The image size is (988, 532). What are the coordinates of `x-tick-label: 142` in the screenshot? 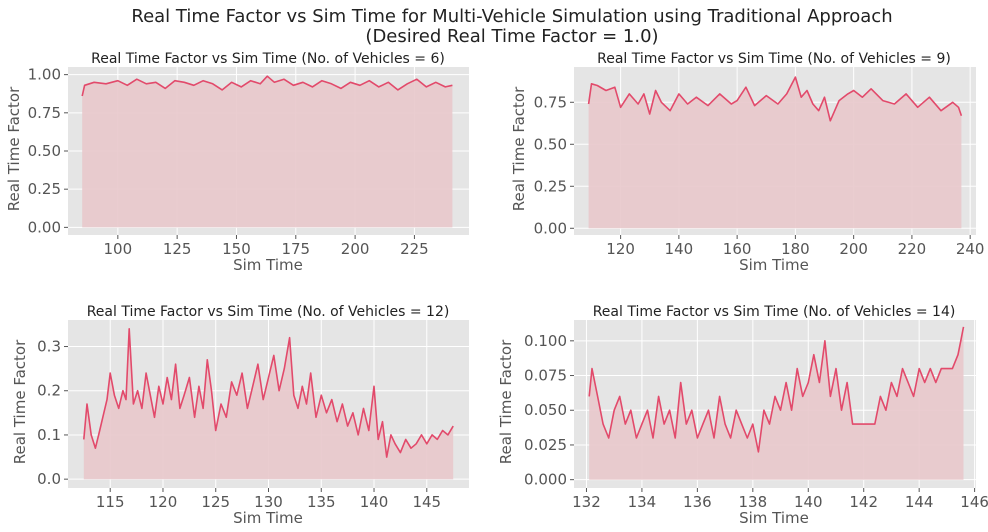 It's located at (863, 502).